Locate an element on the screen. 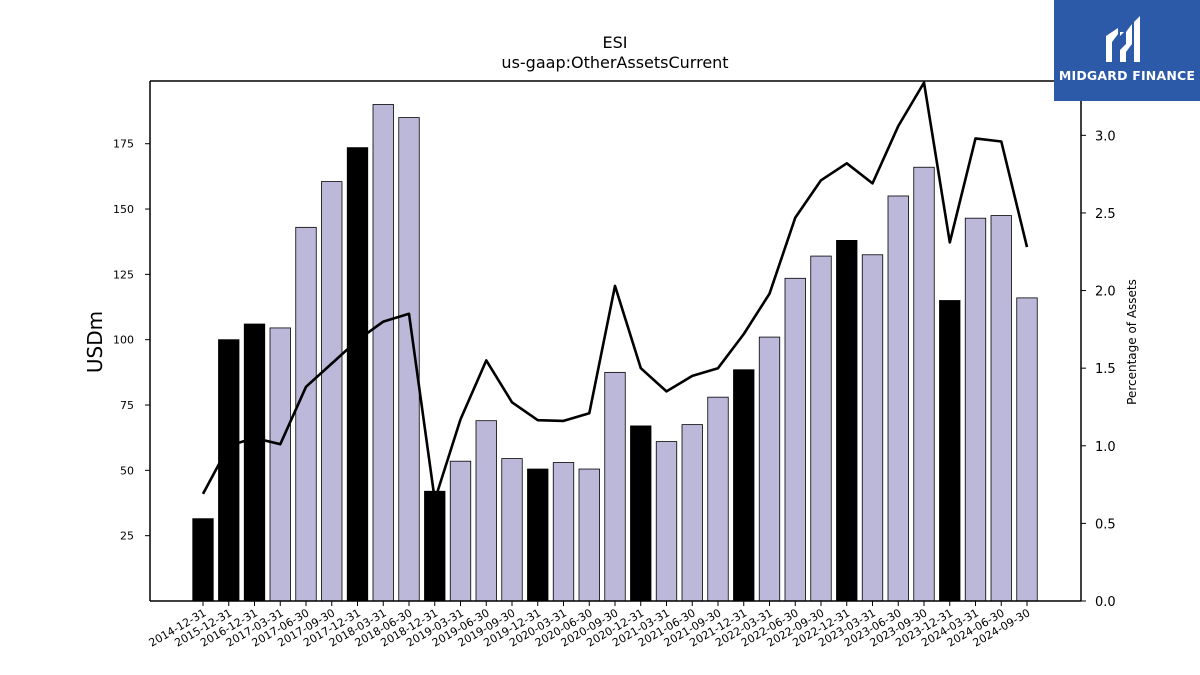 The width and height of the screenshot is (1200, 675). y2-tick-label: 1.0 is located at coordinates (1105, 447).